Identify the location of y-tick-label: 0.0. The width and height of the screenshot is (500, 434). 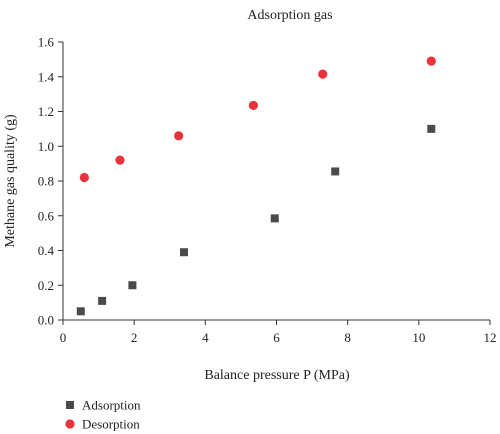
(46, 320).